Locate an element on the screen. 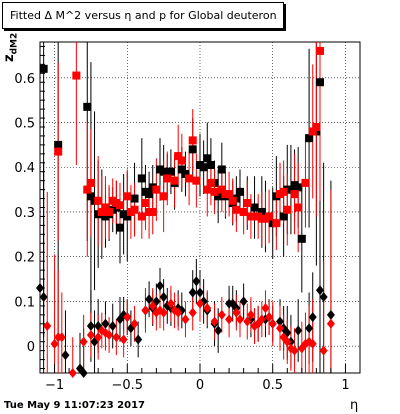 Image resolution: width=400 pixels, height=414 pixels. y-tick-label: 0.3 is located at coordinates (24, 213).